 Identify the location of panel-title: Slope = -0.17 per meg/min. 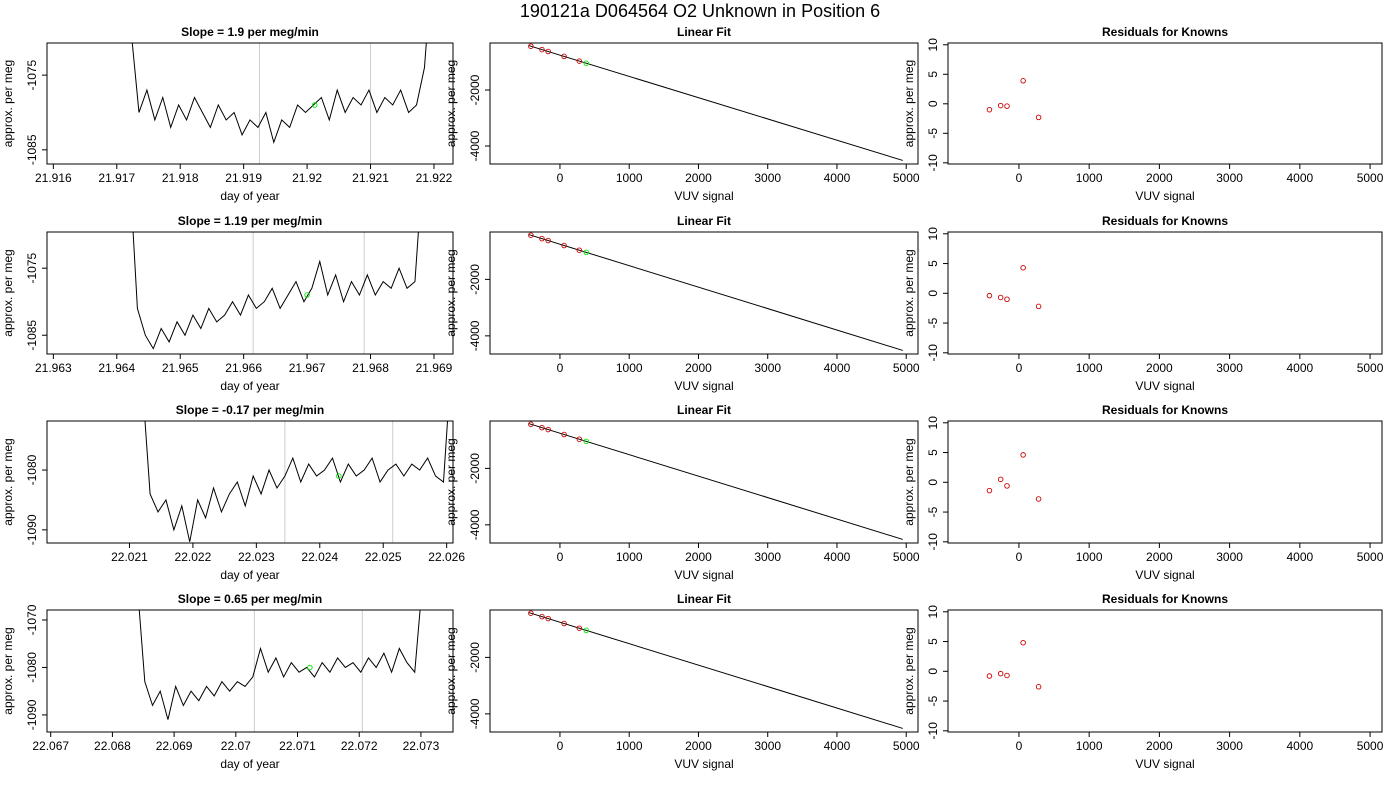
(250, 410).